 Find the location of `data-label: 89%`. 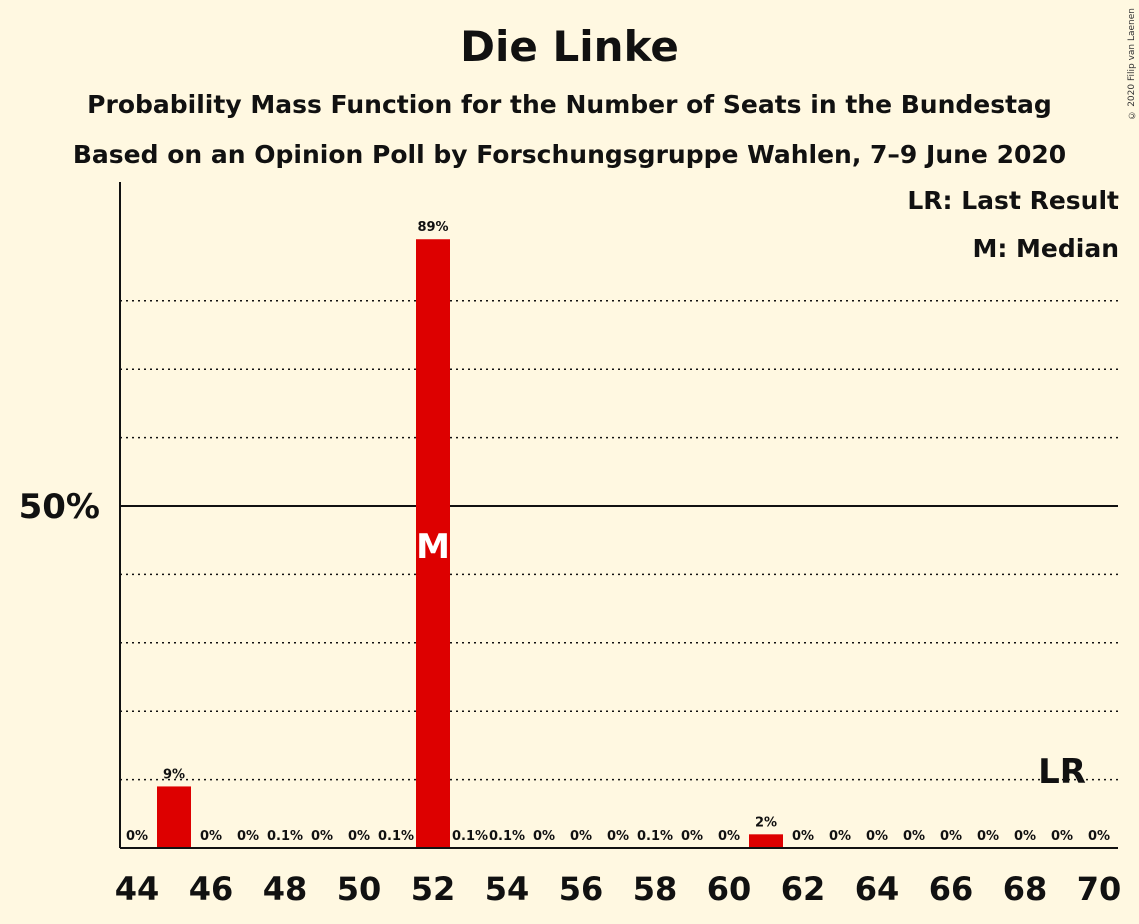

data-label: 89% is located at coordinates (432, 227).